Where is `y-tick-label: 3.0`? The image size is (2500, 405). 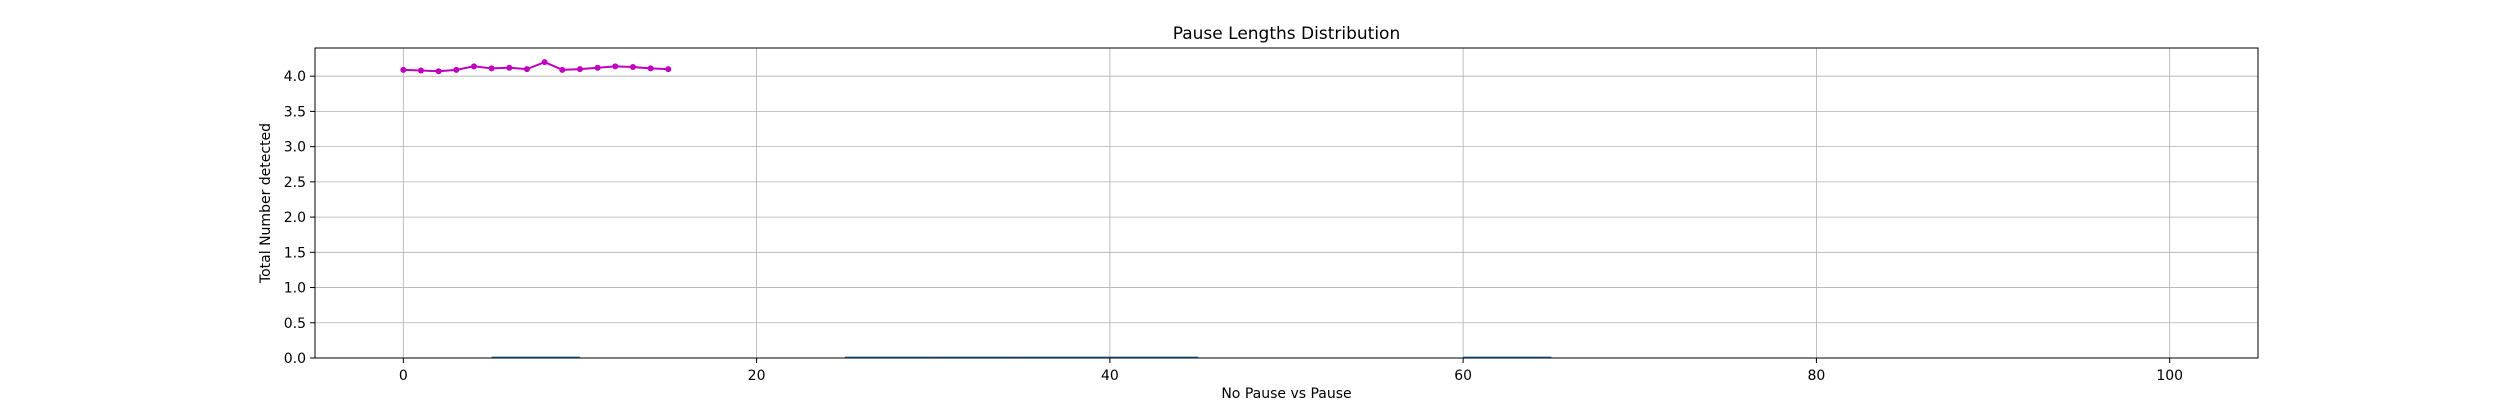 y-tick-label: 3.0 is located at coordinates (295, 148).